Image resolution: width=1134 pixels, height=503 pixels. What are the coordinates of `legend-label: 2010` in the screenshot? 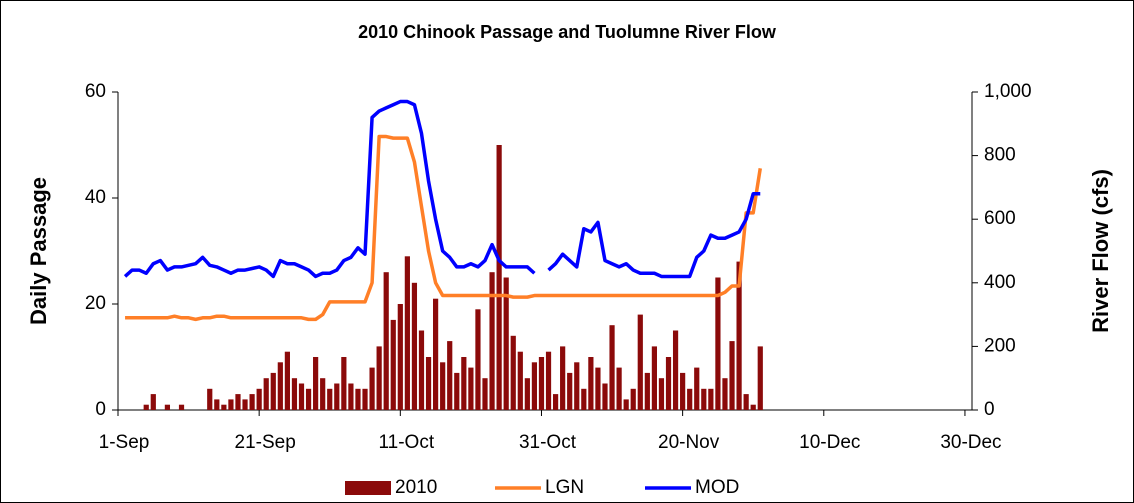 It's located at (416, 487).